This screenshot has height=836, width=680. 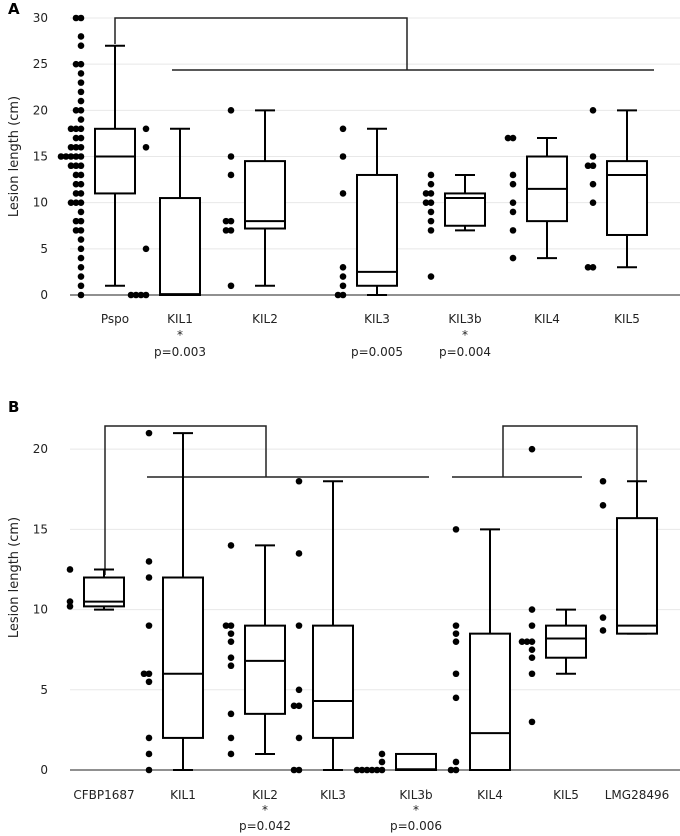 I want to click on box-group-LMG28496, so click(x=628, y=556).